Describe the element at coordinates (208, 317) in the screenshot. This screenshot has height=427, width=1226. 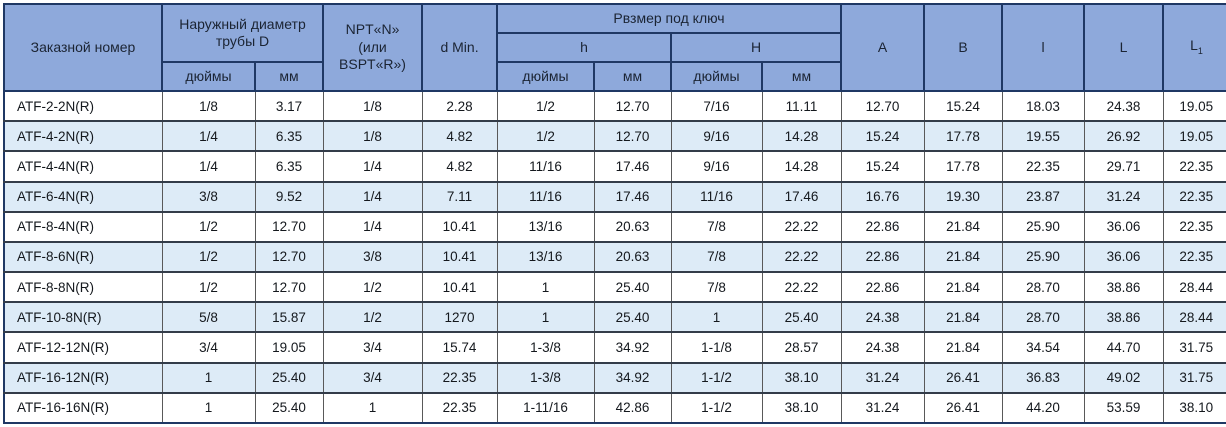
I see `value-cell: 5/8` at that location.